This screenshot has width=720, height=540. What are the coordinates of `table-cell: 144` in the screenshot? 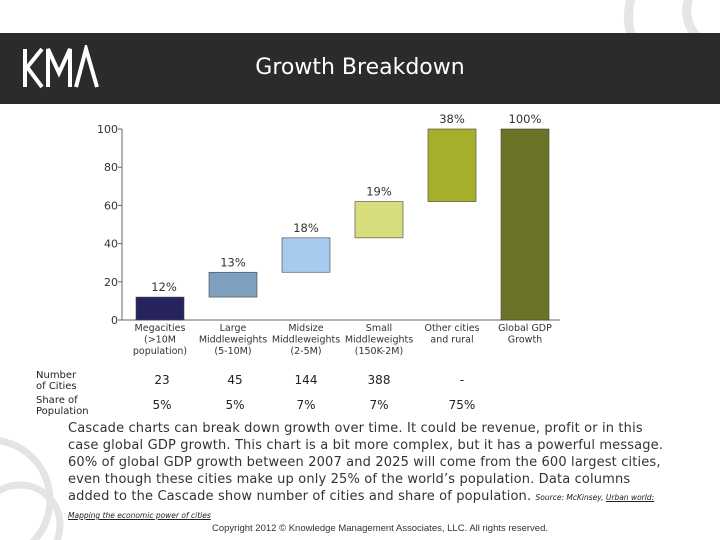 It's located at (306, 380).